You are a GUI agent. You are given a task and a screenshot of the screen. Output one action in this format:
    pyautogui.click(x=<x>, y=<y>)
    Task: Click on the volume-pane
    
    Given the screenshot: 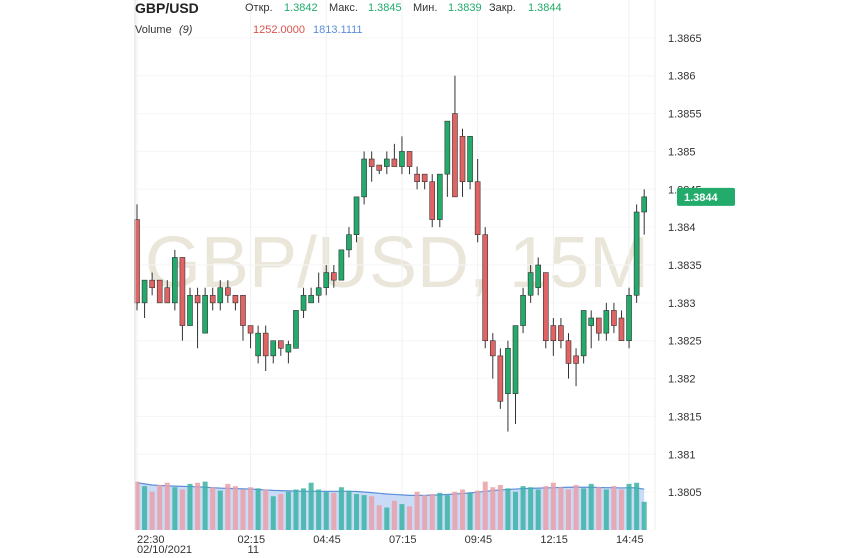 What is the action you would take?
    pyautogui.click(x=390, y=505)
    